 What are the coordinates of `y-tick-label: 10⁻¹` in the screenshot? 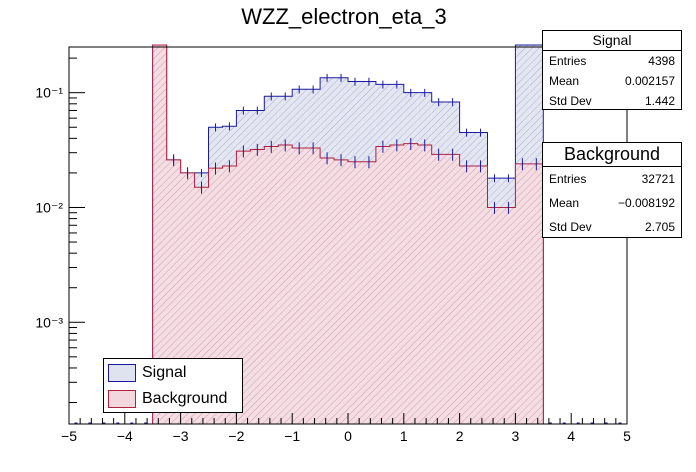 It's located at (49, 93).